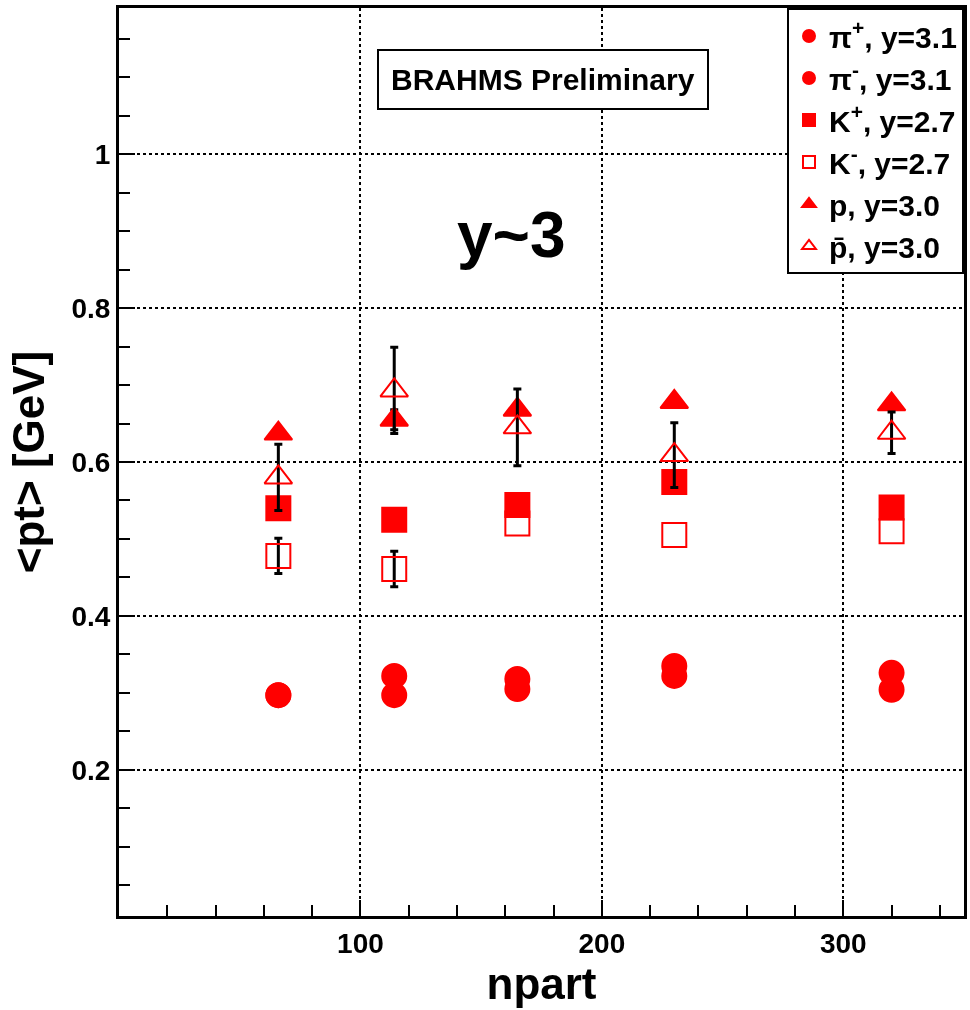 Image resolution: width=970 pixels, height=1010 pixels. Describe the element at coordinates (543, 79) in the screenshot. I see `annotation: BRAHMS Preliminary` at that location.